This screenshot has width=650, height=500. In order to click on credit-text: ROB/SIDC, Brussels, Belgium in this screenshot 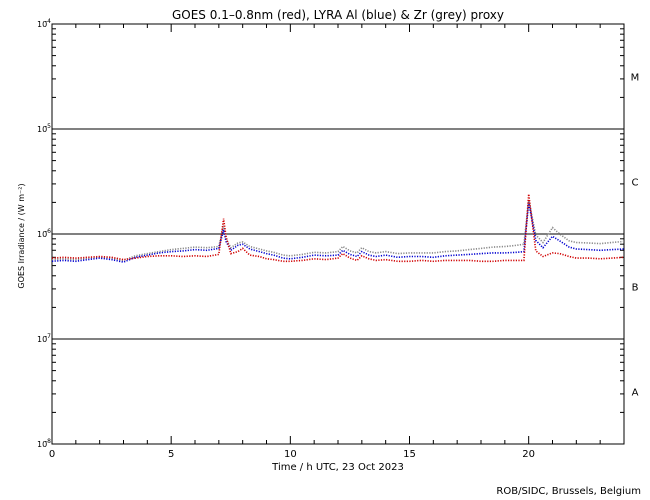, I will do `click(568, 491)`.